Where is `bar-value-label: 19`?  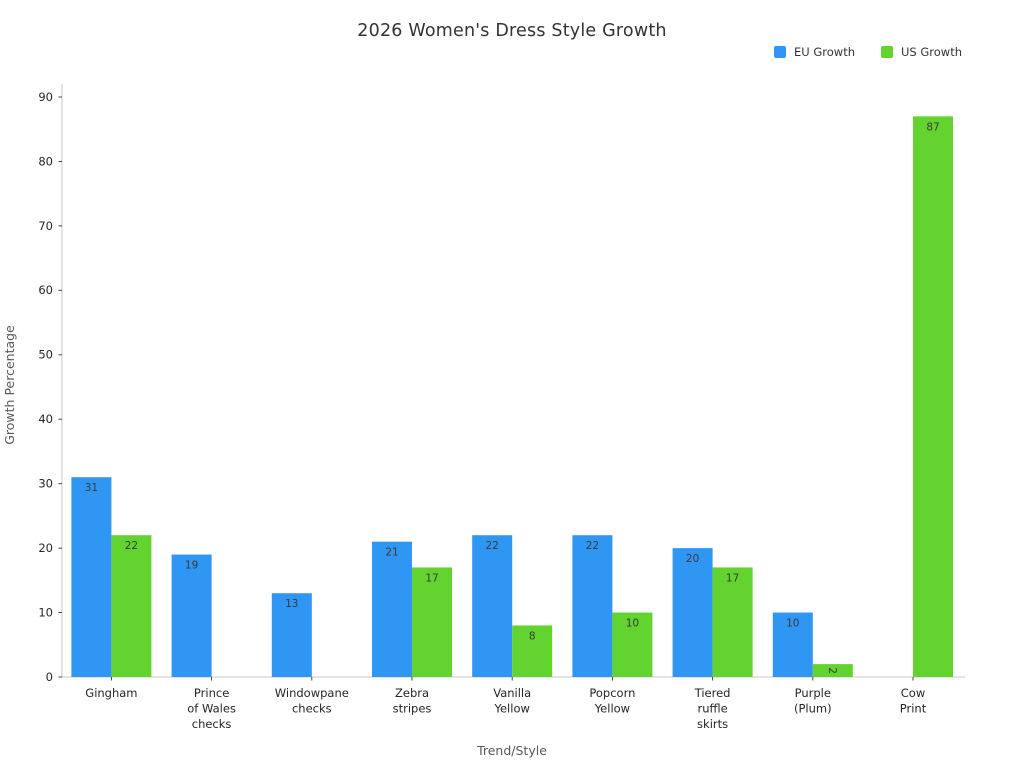
bar-value-label: 19 is located at coordinates (191, 566).